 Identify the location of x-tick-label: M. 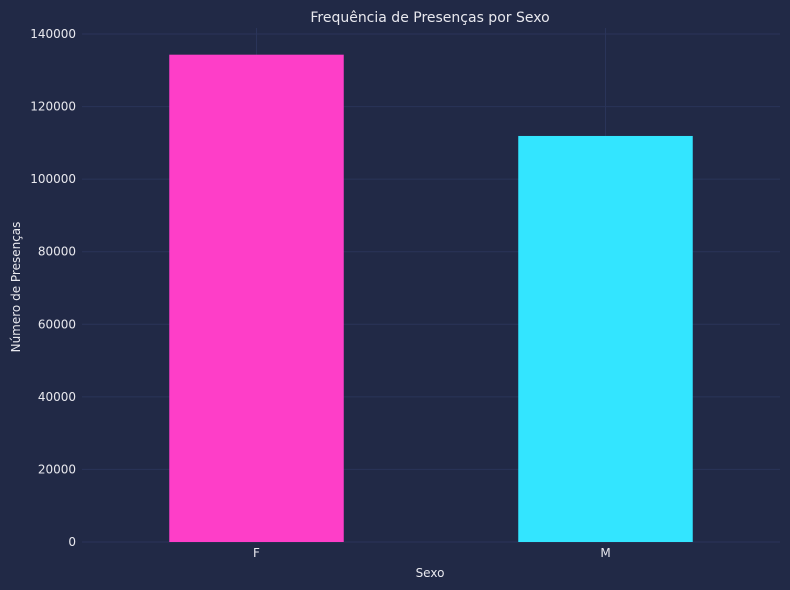
(605, 553).